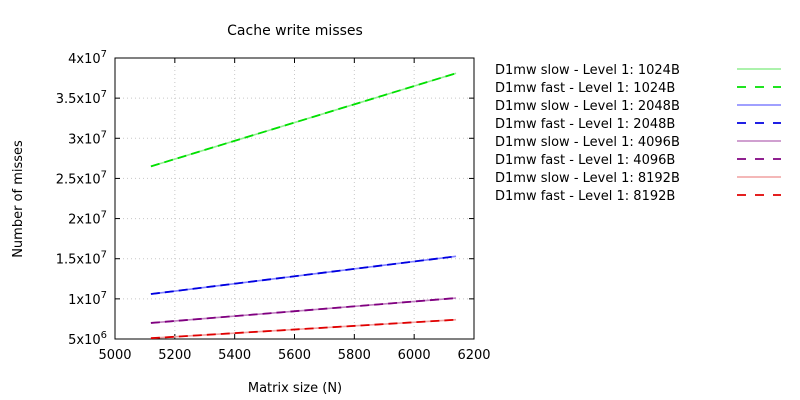 The height and width of the screenshot is (400, 800). I want to click on legend-entry-label: D1mw slow - Level 1: 2048B, so click(587, 106).